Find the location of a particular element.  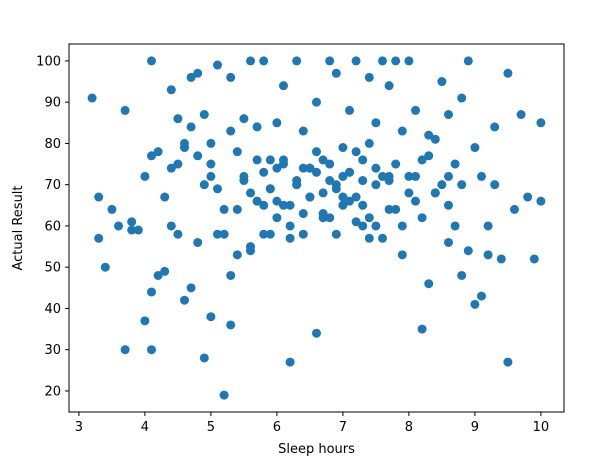

x-tick-label: 10 is located at coordinates (541, 427).